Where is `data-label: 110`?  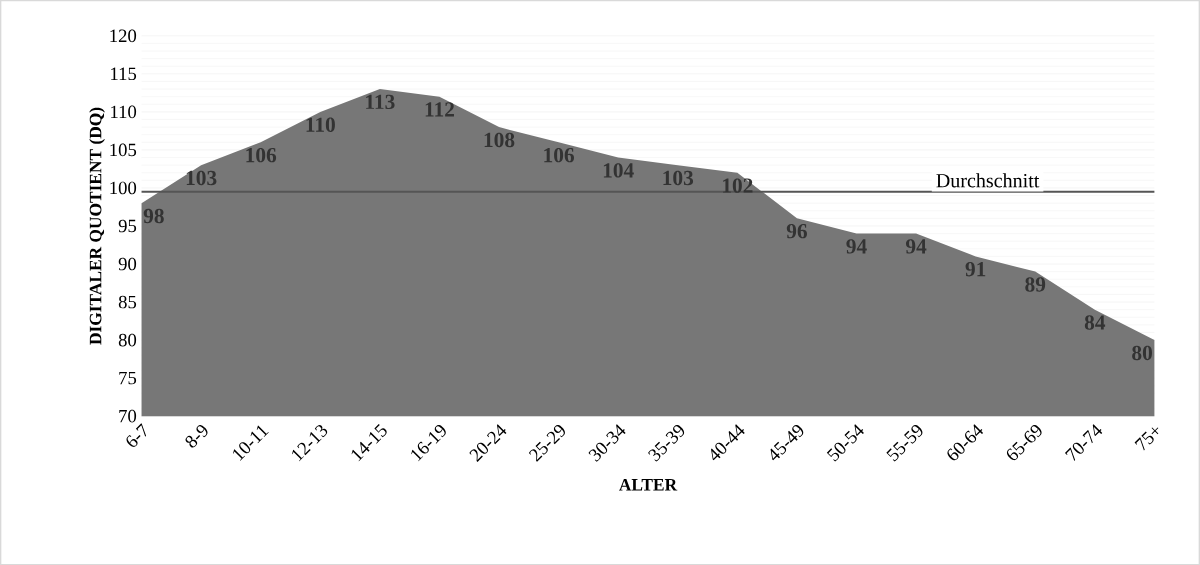
data-label: 110 is located at coordinates (320, 124).